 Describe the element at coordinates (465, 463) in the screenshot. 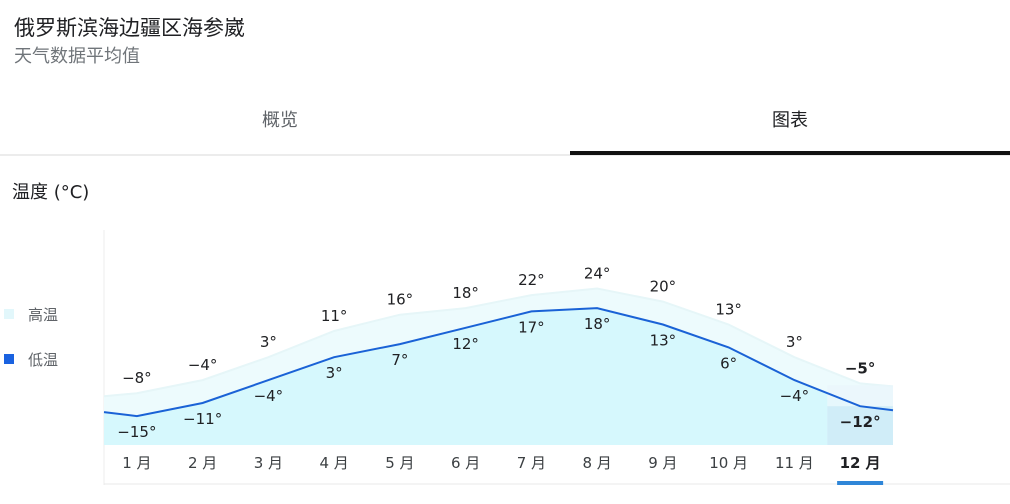

I see `month-label: 6 月` at that location.